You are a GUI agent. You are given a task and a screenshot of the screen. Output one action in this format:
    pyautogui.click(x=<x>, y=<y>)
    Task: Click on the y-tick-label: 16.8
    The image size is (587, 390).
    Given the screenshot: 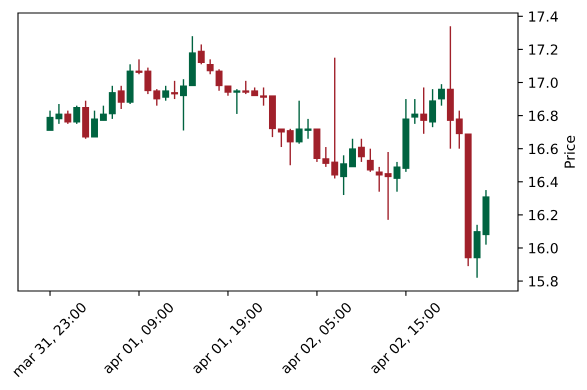 What is the action you would take?
    pyautogui.click(x=543, y=116)
    